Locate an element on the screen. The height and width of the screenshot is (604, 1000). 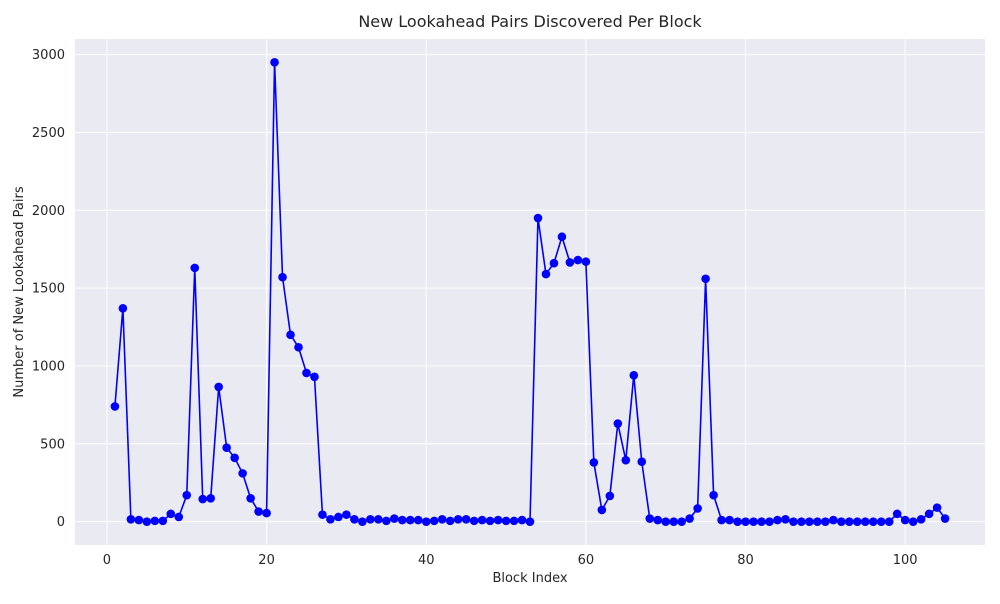
y-tick-label: 0 is located at coordinates (61, 522).